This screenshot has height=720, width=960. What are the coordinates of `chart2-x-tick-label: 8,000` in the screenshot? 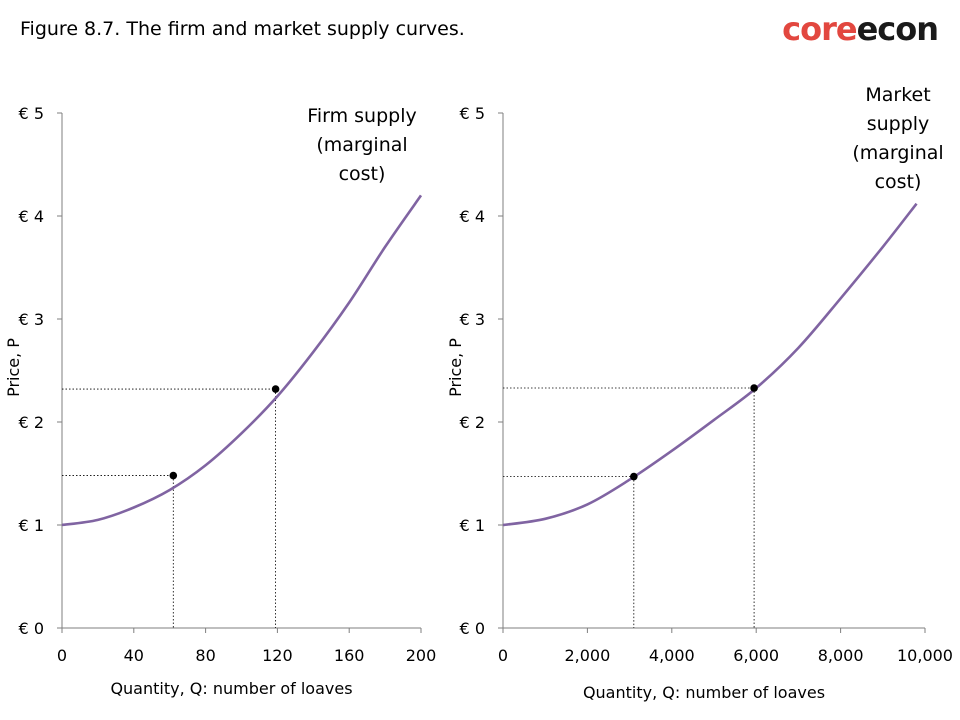 It's located at (841, 655).